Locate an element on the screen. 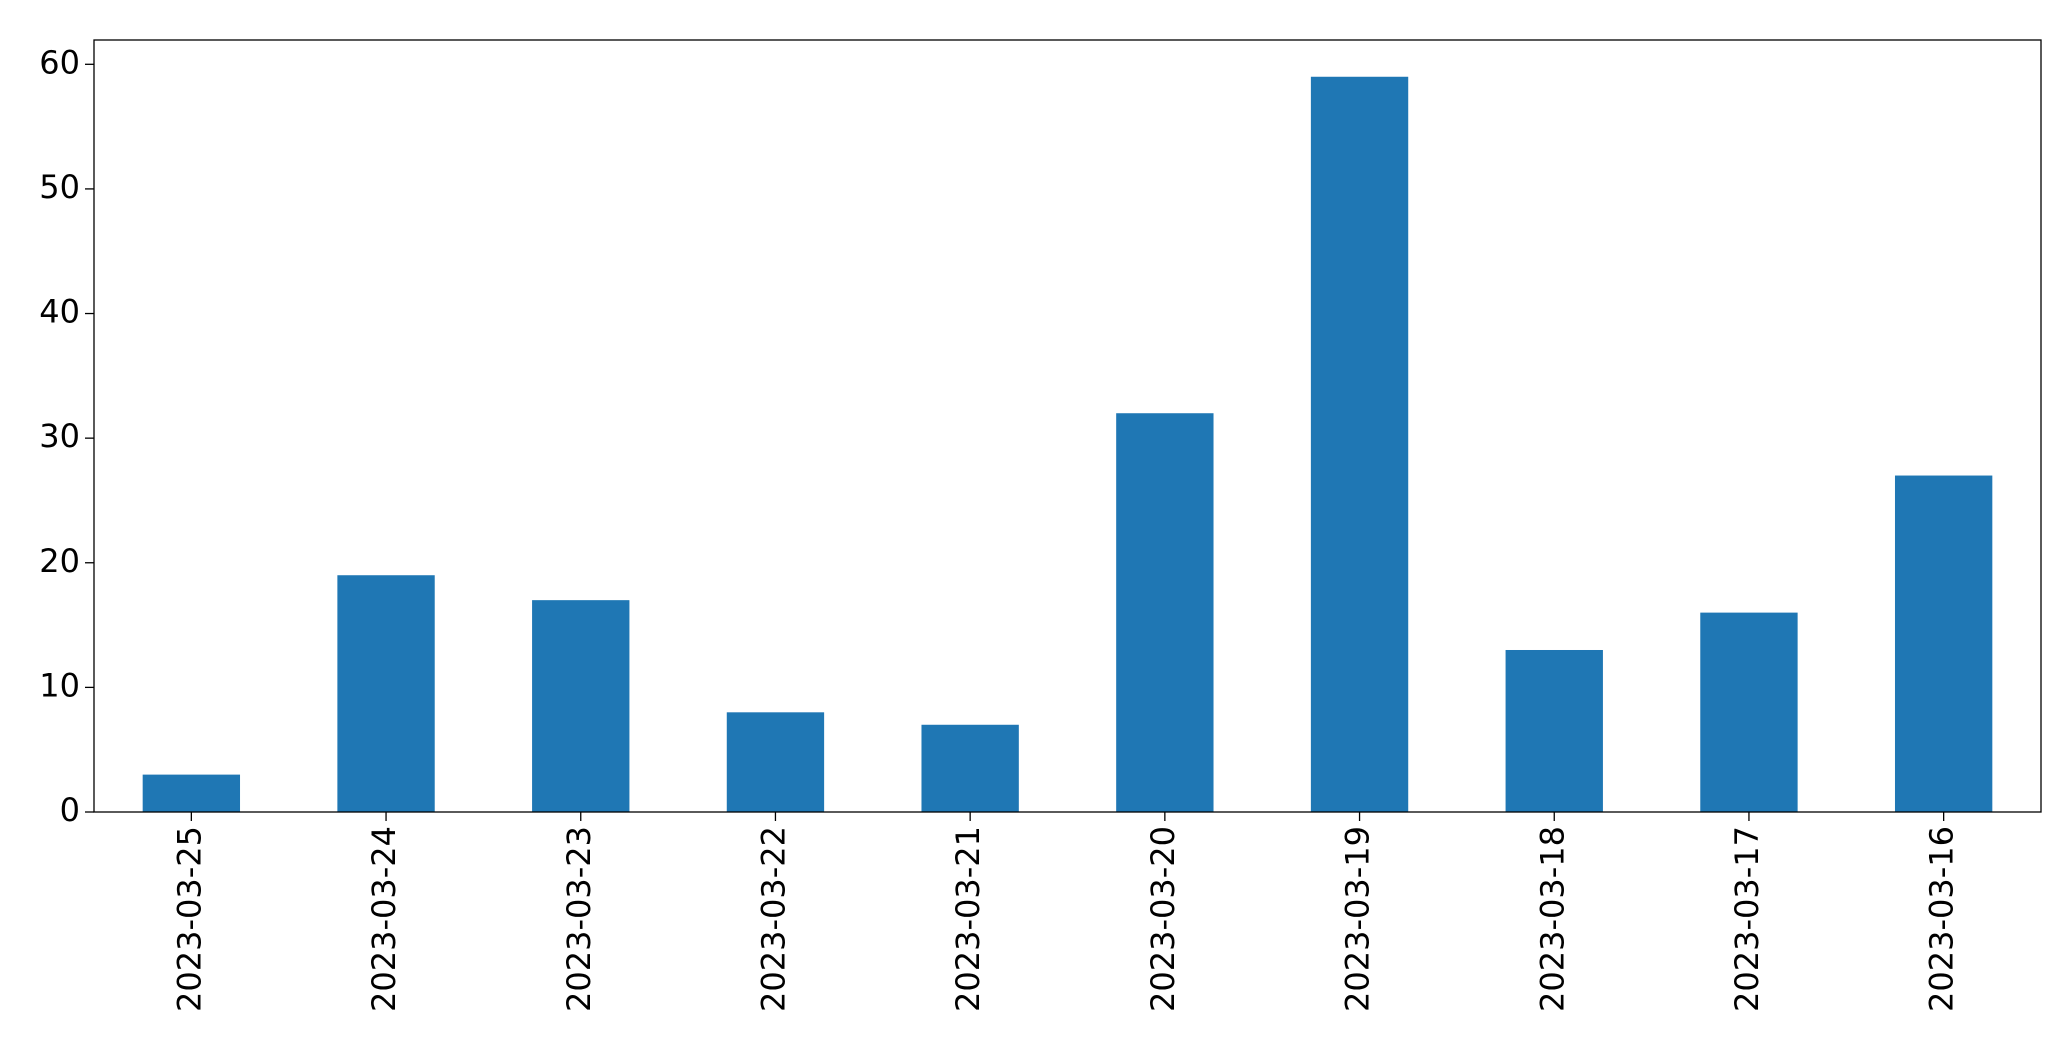  x-tick-label: 2023-03-18 is located at coordinates (1552, 919).